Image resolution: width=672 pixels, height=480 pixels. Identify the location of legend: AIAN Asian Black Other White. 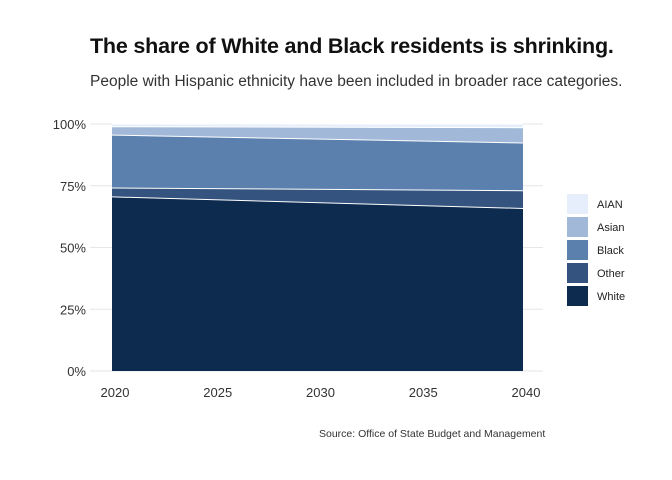
(596, 250).